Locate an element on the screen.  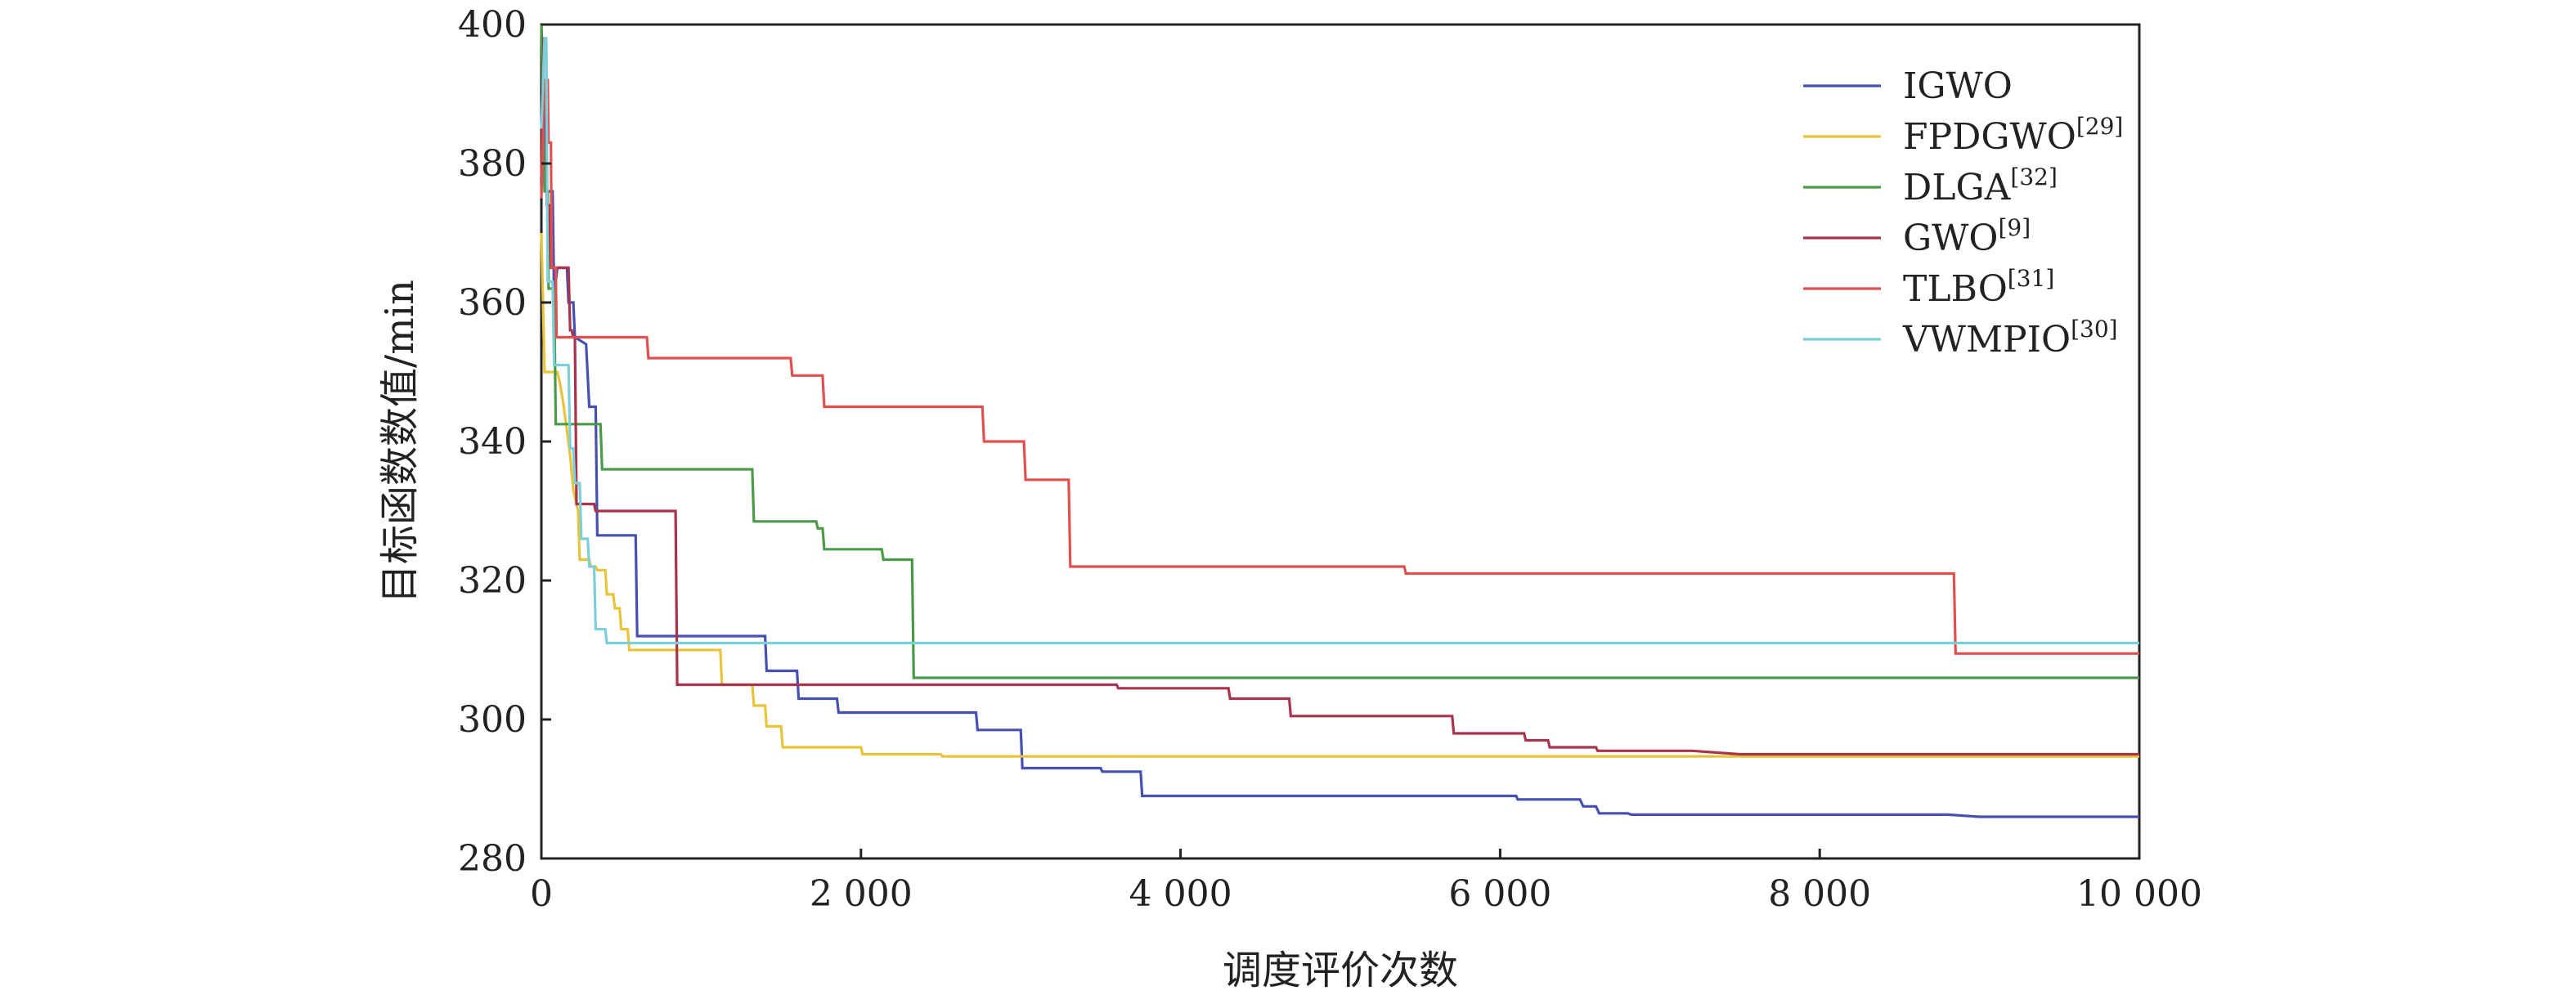
y-tick-label: 400 is located at coordinates (493, 25).